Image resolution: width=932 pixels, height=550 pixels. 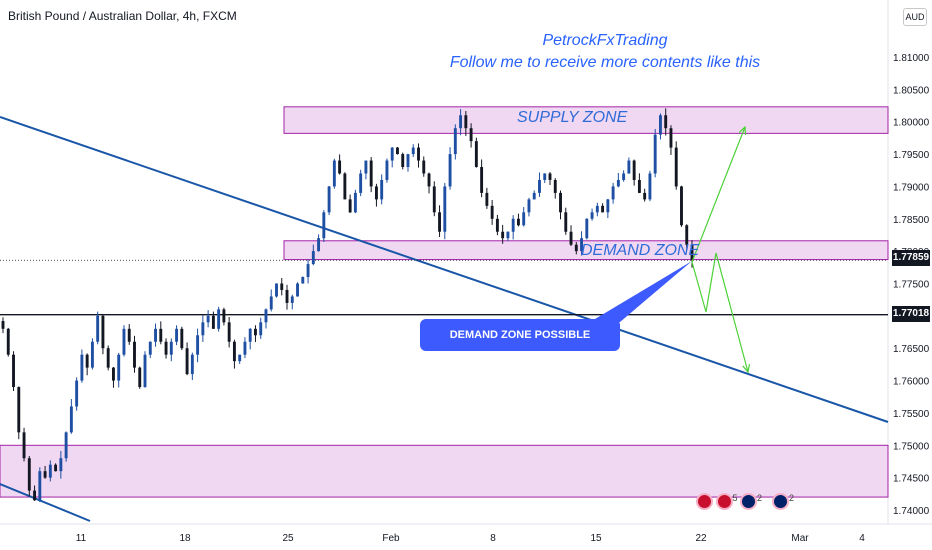 I want to click on bearish-projection-arrow, so click(x=720, y=312).